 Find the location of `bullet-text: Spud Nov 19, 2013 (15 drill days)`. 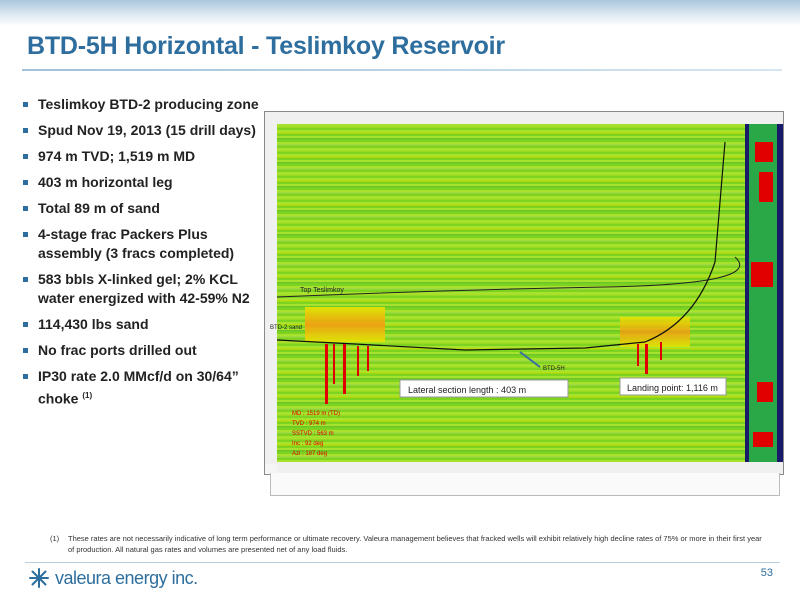

bullet-text: Spud Nov 19, 2013 (15 drill days) is located at coordinates (147, 130).